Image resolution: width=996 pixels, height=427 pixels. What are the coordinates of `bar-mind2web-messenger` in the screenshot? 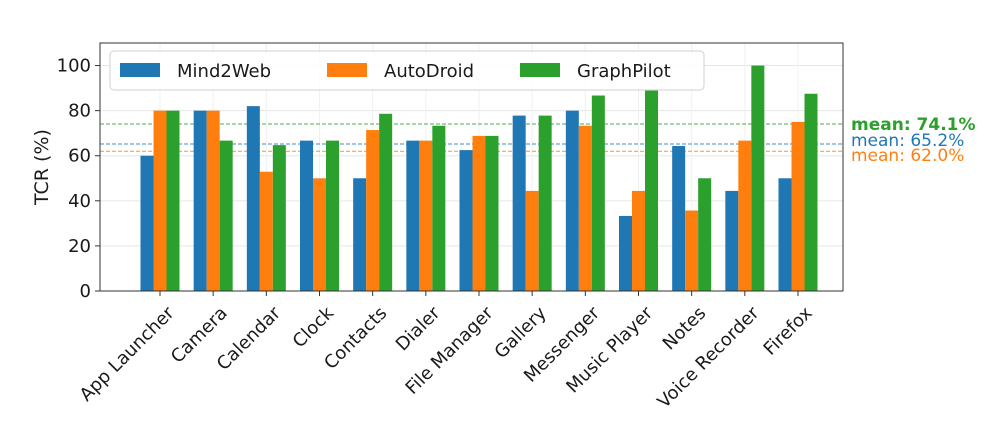 It's located at (572, 201).